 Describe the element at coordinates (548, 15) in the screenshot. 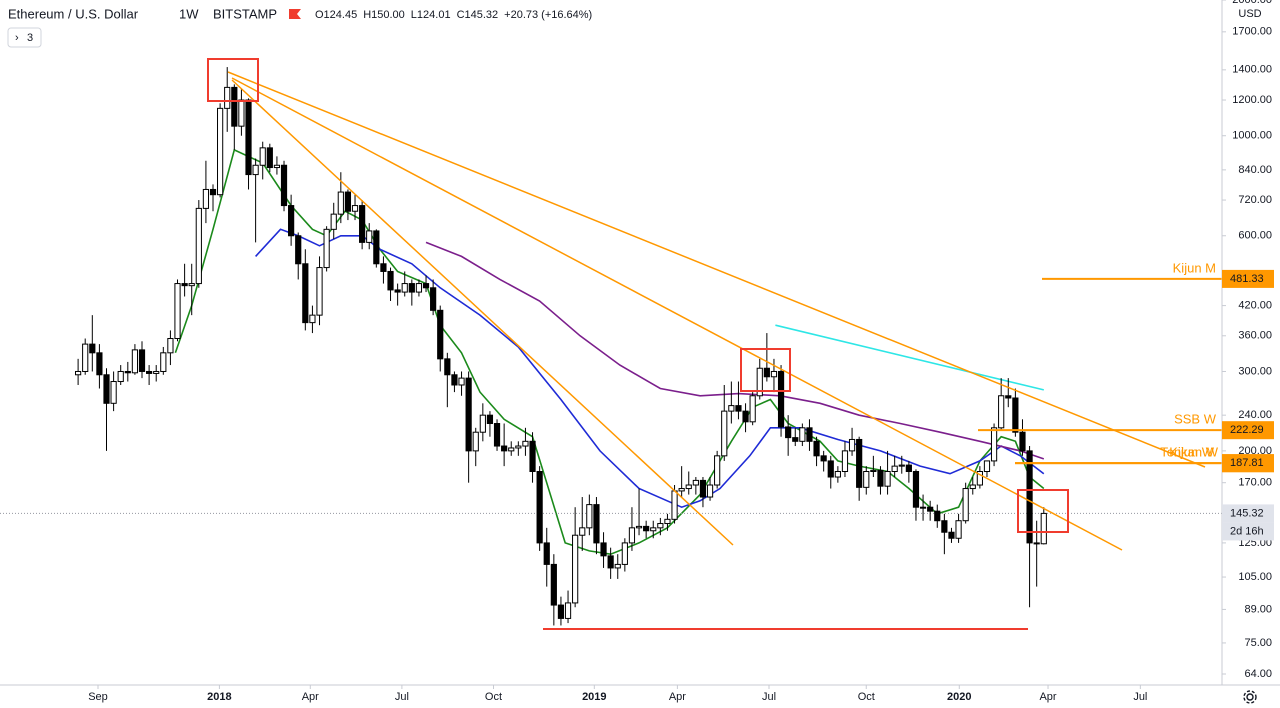

I see `ohlc-value: +20.73 (+16.64%)` at that location.